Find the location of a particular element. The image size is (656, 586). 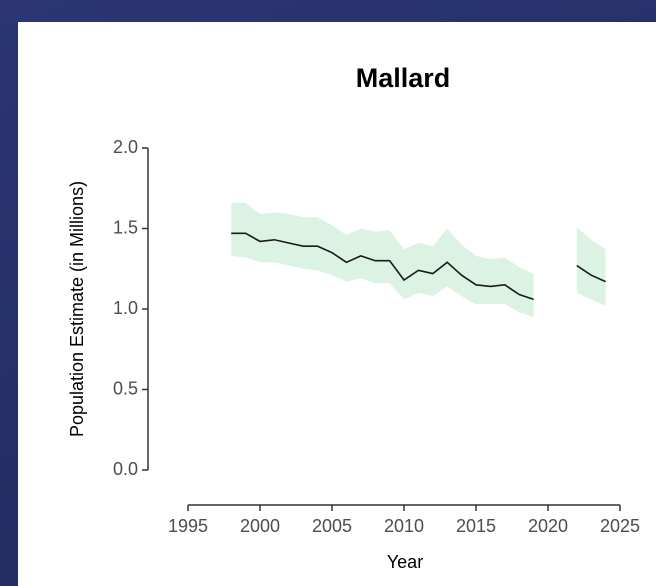

y-tick-label: 1.0 is located at coordinates (125, 308).